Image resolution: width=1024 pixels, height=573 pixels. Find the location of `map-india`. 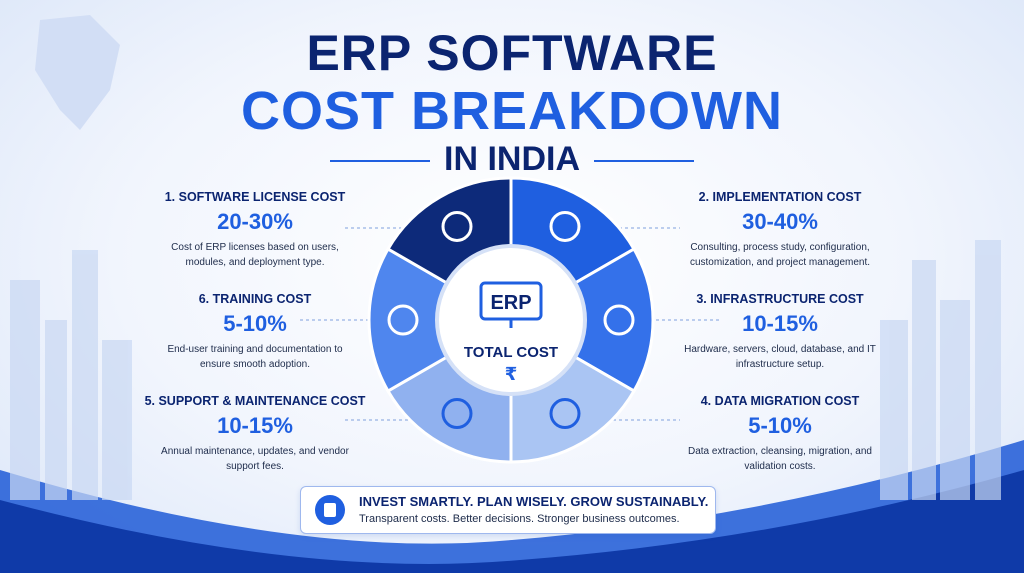

map-india is located at coordinates (77, 72).